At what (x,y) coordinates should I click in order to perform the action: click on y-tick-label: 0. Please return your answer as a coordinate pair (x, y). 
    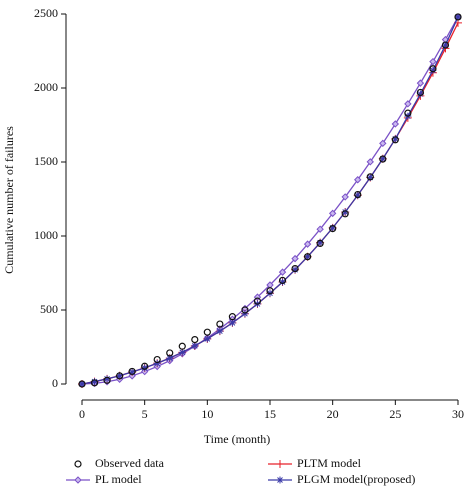
    Looking at the image, I should click on (55, 383).